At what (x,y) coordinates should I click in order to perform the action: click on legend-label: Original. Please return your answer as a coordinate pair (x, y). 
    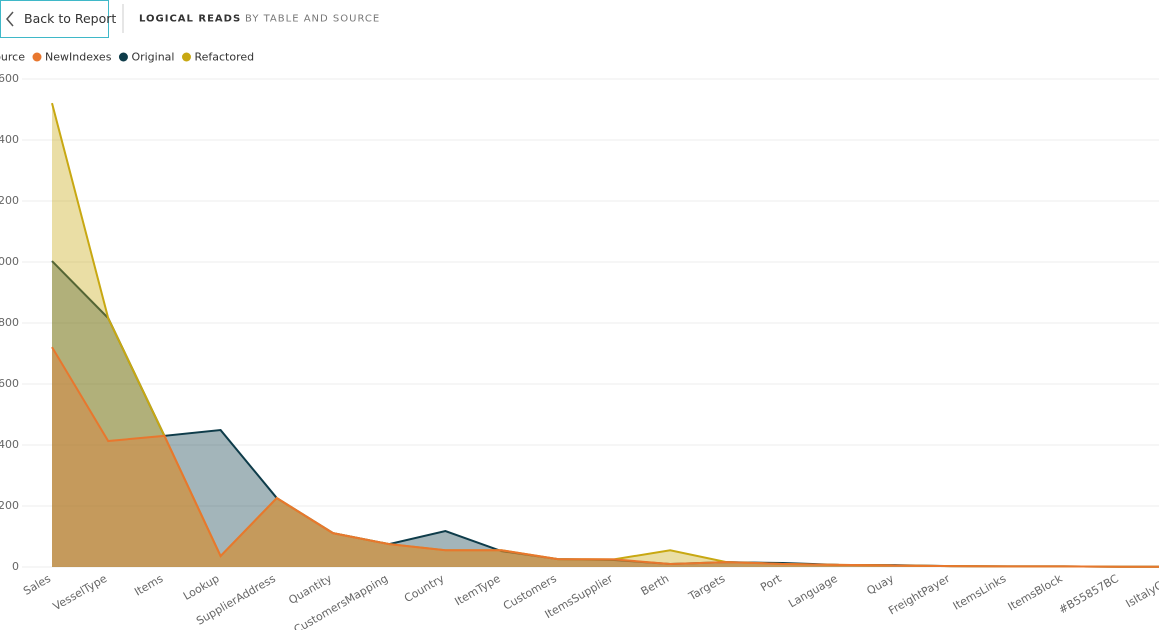
    Looking at the image, I should click on (152, 57).